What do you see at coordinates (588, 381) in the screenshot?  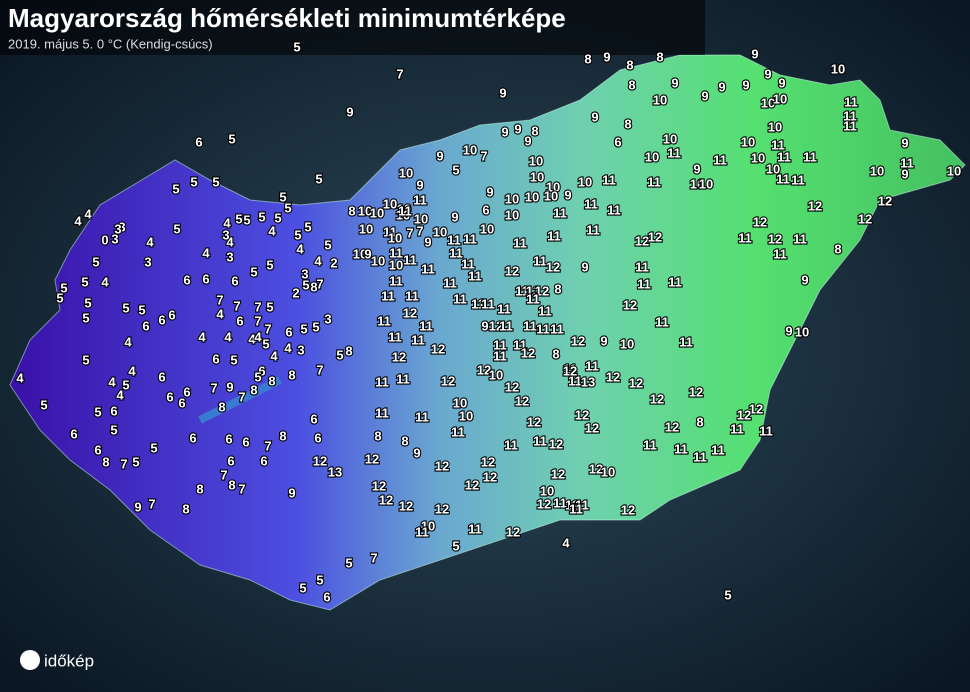 I see `station-value: 13` at bounding box center [588, 381].